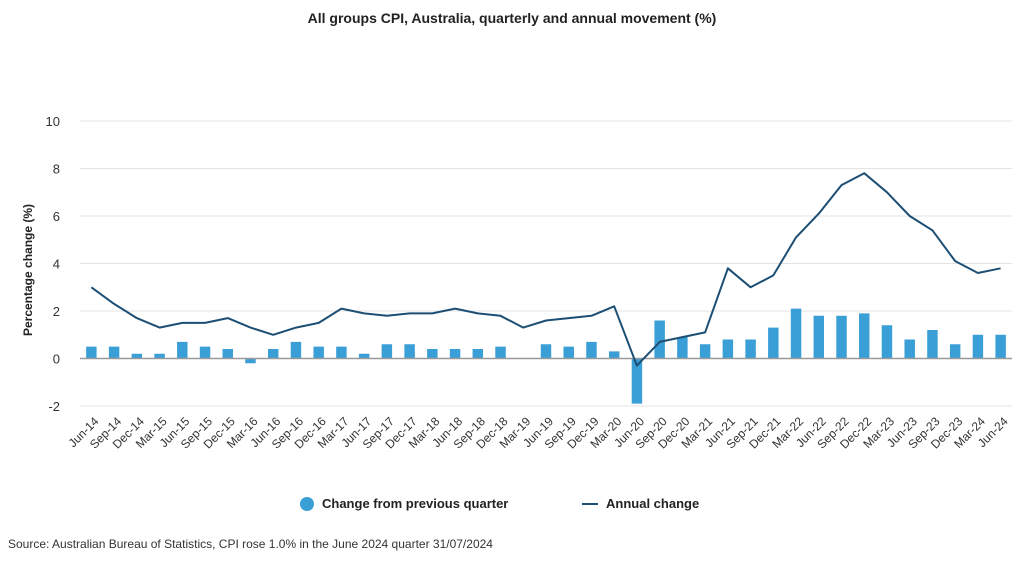 The width and height of the screenshot is (1024, 569). What do you see at coordinates (653, 503) in the screenshot?
I see `legend-line-label: Annual change` at bounding box center [653, 503].